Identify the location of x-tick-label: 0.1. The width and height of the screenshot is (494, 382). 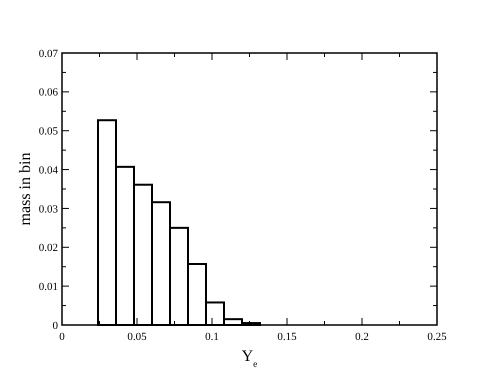
(212, 337).